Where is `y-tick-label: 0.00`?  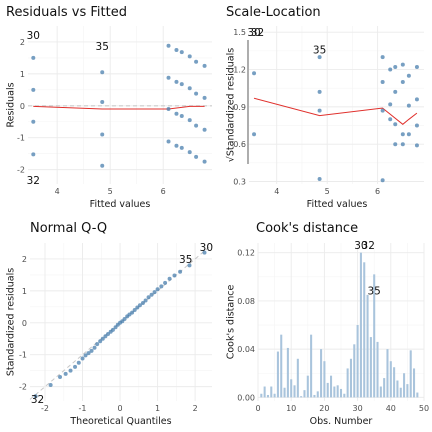 y-tick-label: 0.00 is located at coordinates (246, 397).